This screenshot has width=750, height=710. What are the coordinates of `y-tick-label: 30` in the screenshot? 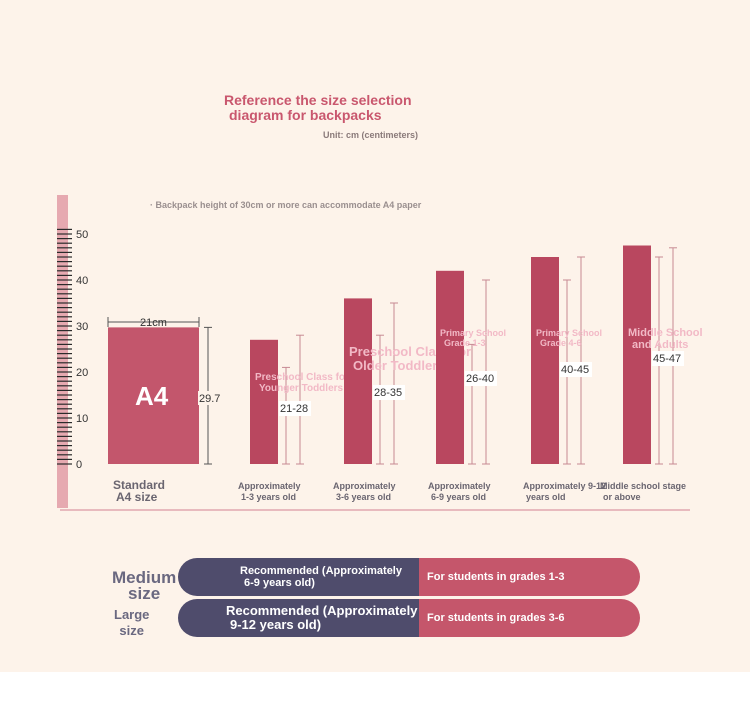 It's located at (82, 327).